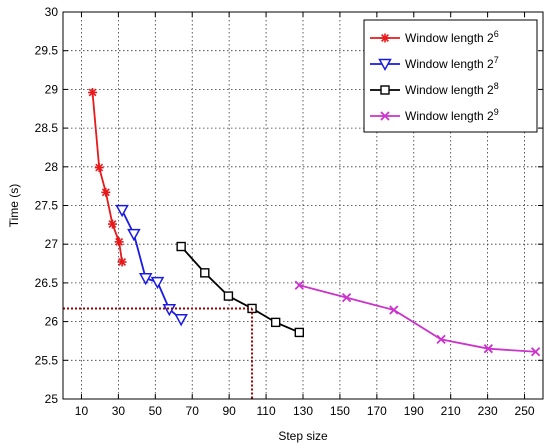 The image size is (550, 448). What do you see at coordinates (340, 411) in the screenshot?
I see `x-tick-label: 150` at bounding box center [340, 411].